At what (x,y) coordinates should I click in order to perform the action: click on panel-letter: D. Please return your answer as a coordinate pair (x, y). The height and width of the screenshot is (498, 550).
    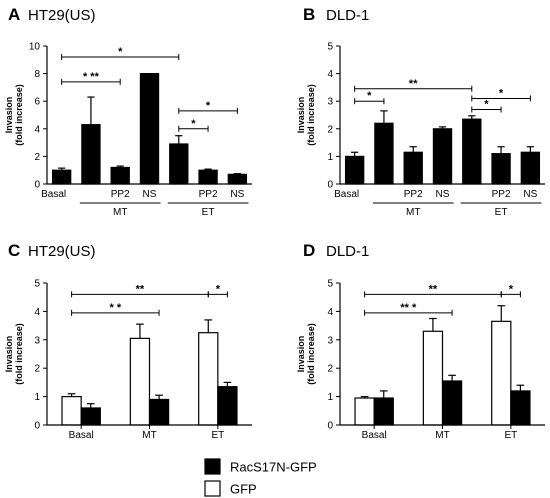
    Looking at the image, I should click on (309, 250).